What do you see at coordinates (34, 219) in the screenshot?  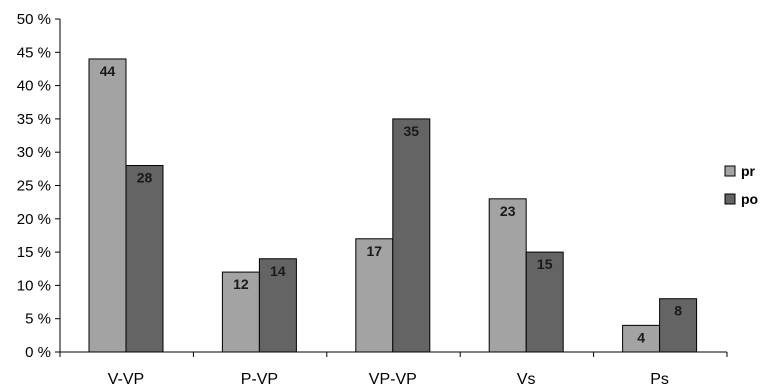 I see `y-tick-label: 20 %` at bounding box center [34, 219].